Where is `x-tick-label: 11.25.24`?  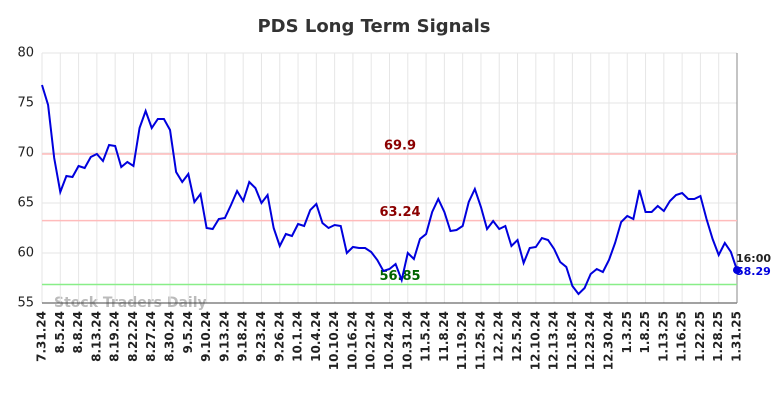 x-tick-label: 11.25.24 is located at coordinates (480, 340).